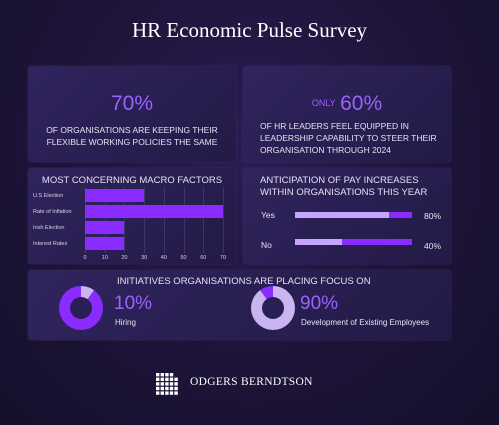  Describe the element at coordinates (48, 196) in the screenshot. I see `macro-category-label: U.S Election` at that location.